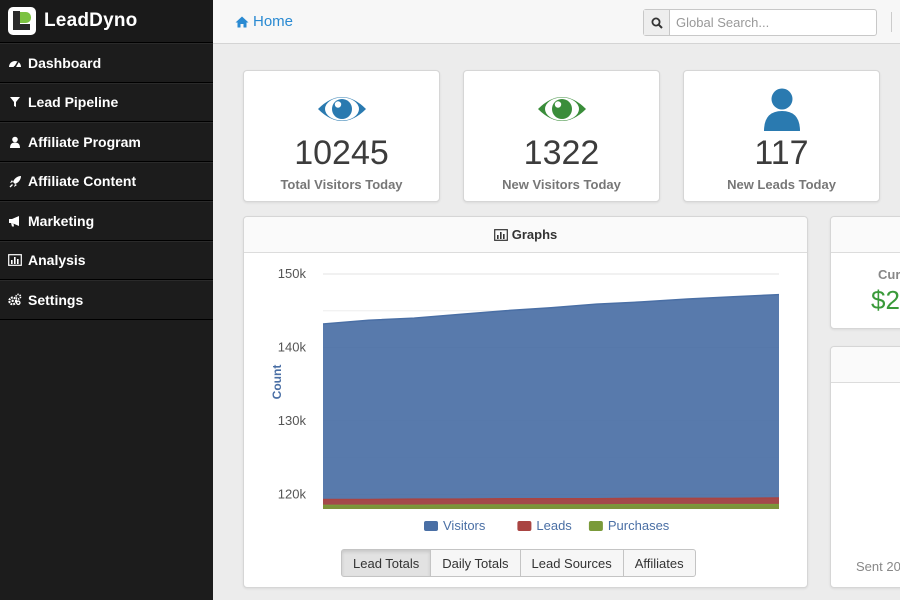 The width and height of the screenshot is (900, 600). Describe the element at coordinates (659, 563) in the screenshot. I see `tab-affiliates: Affiliates` at that location.